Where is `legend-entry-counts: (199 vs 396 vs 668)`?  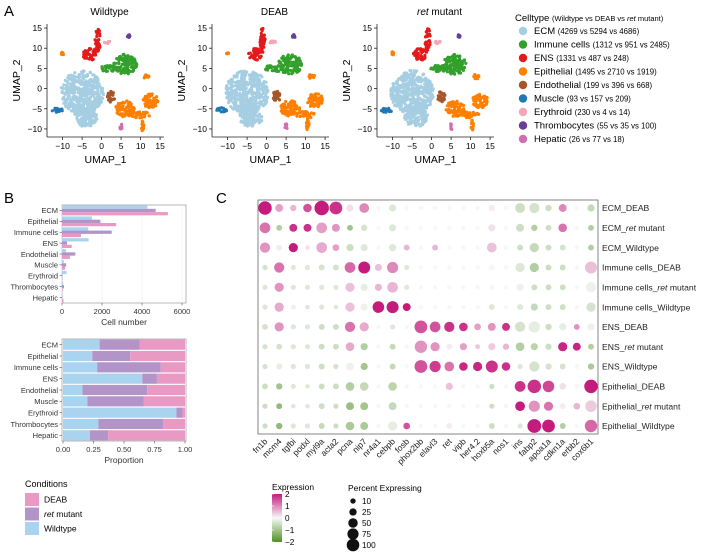
legend-entry-counts: (199 vs 396 vs 668) is located at coordinates (618, 85).